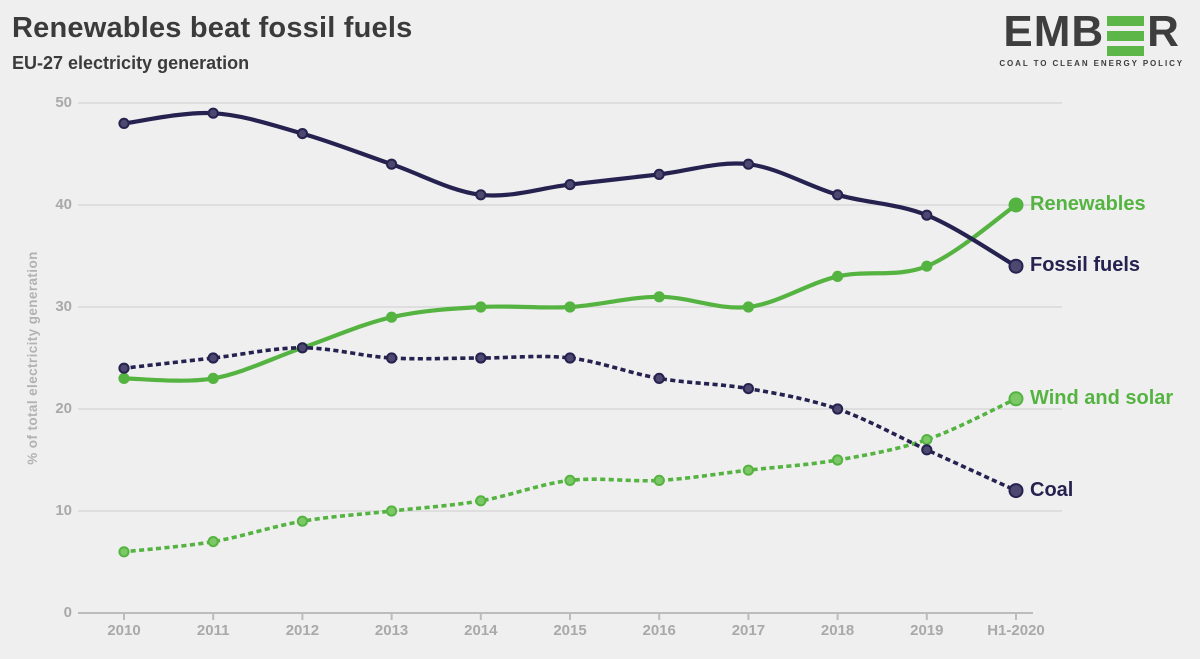  Describe the element at coordinates (302, 630) in the screenshot. I see `x-tick-label-2012: 2012` at that location.